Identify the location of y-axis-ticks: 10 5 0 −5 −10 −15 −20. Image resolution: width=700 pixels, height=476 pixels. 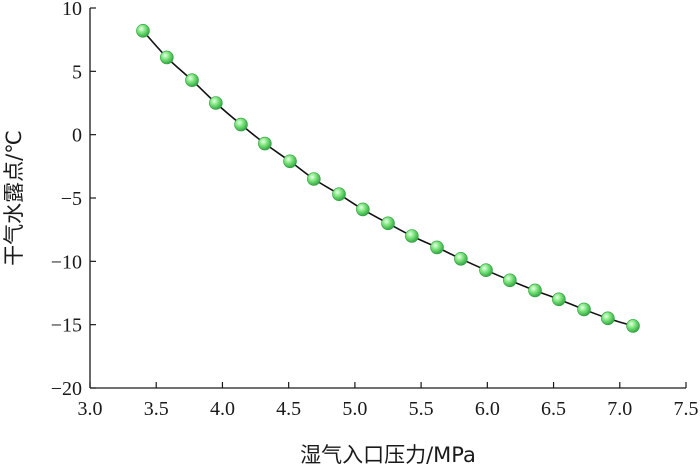
(73, 200).